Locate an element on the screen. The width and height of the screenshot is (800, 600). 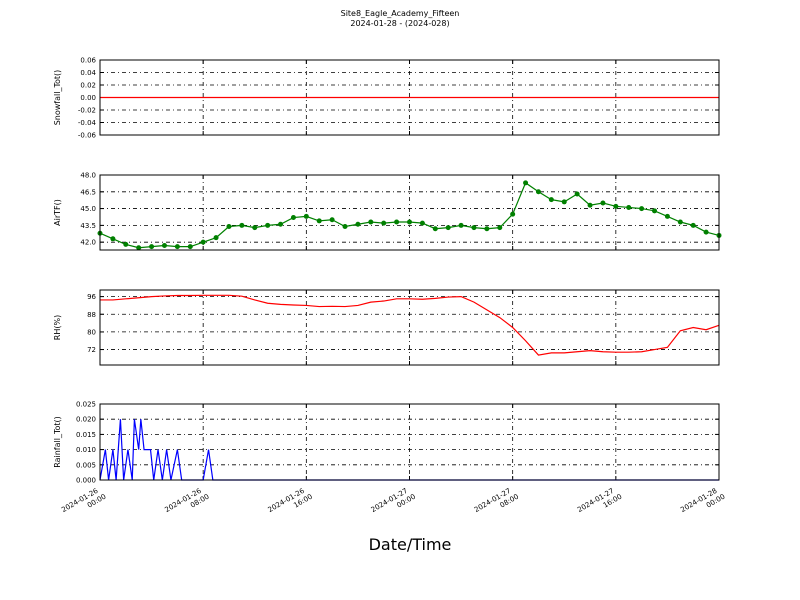
x-axis-label: Date/Time is located at coordinates (410, 544).